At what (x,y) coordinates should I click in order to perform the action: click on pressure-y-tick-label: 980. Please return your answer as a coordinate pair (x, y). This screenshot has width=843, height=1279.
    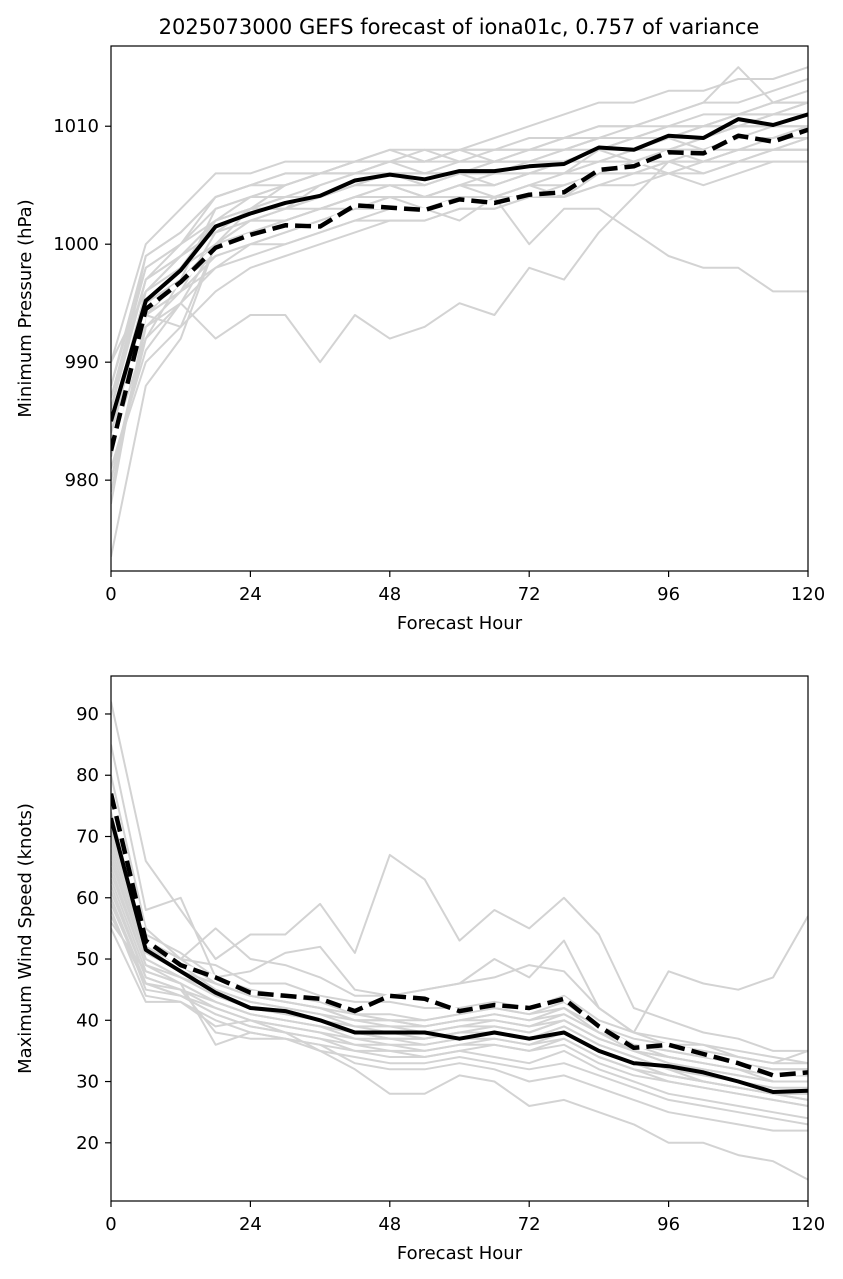
    Looking at the image, I should click on (82, 480).